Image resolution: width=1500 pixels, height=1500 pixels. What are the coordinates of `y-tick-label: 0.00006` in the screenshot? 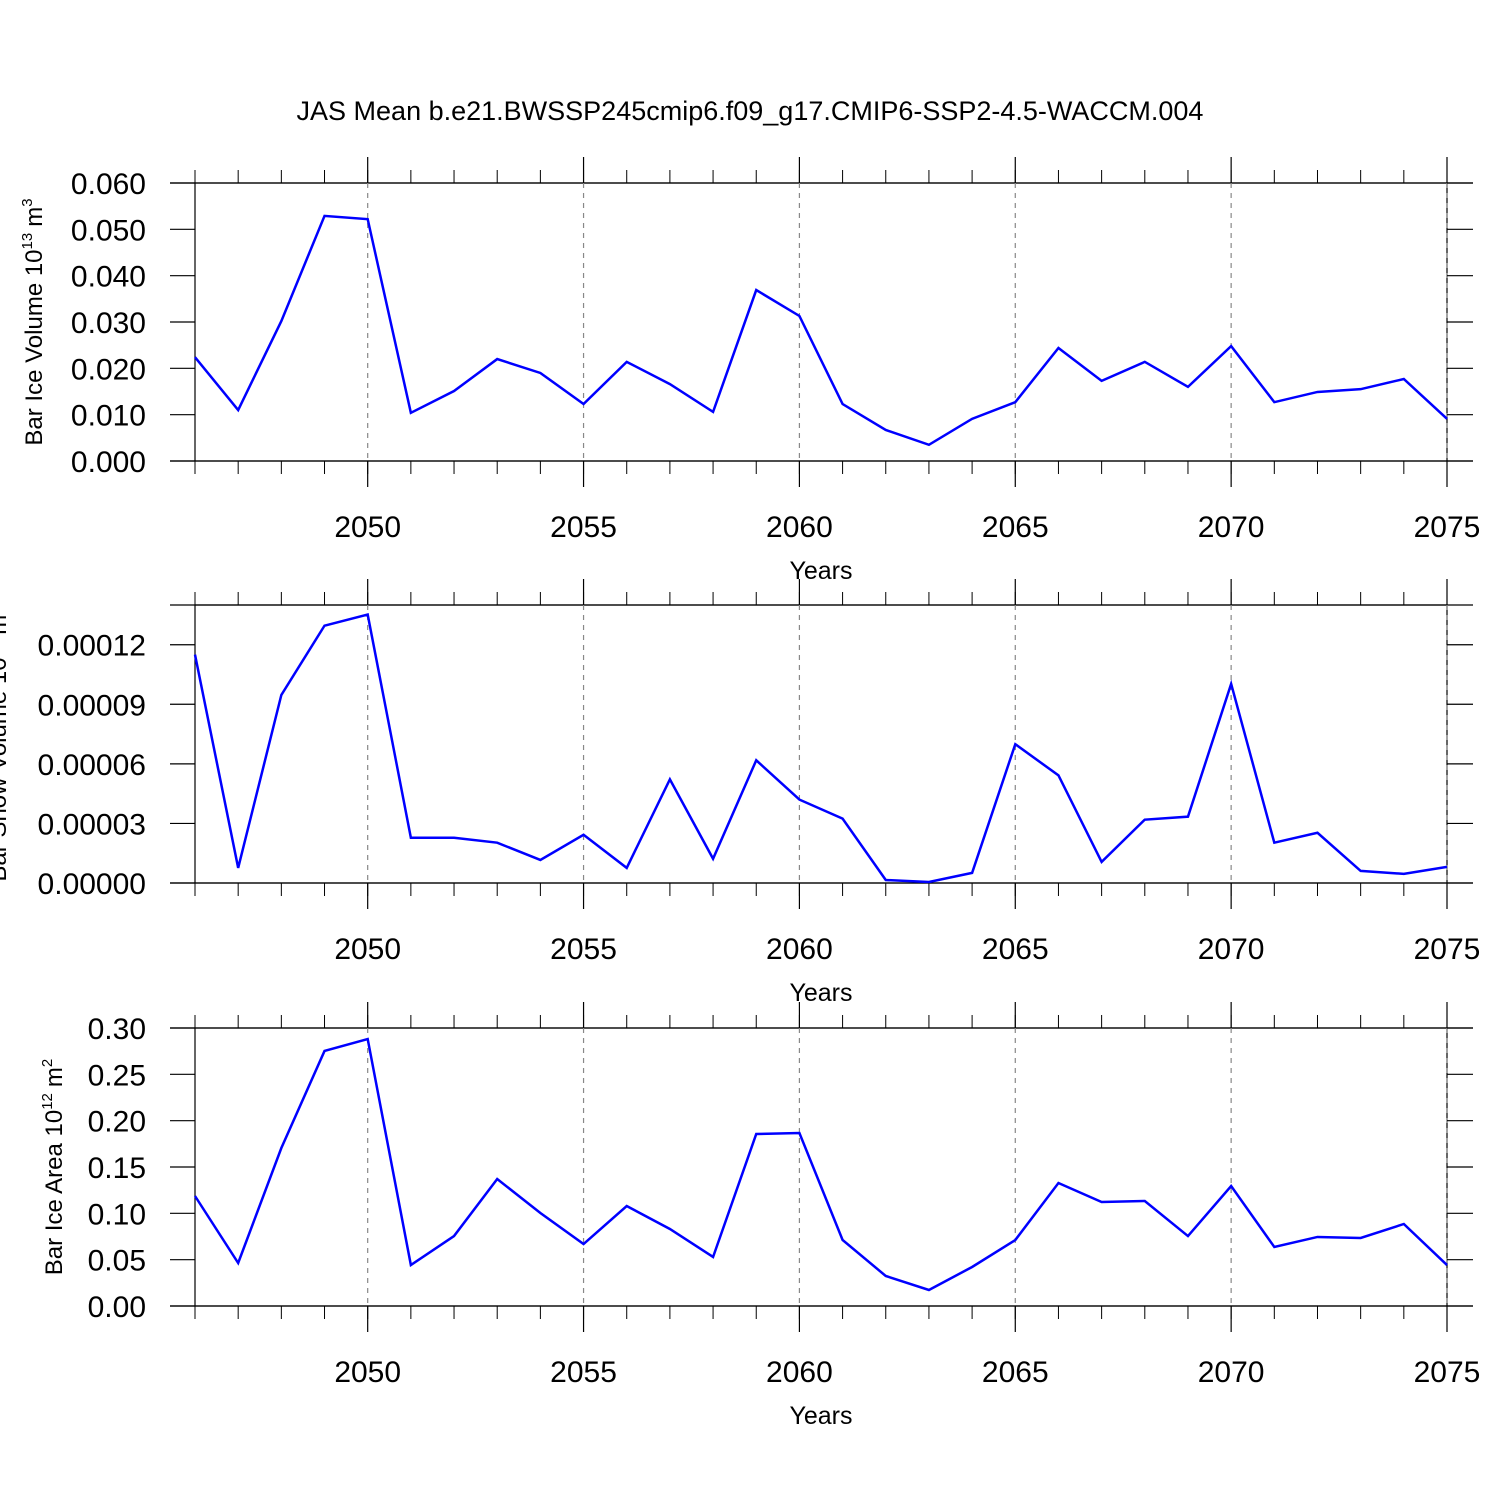 It's located at (92, 765).